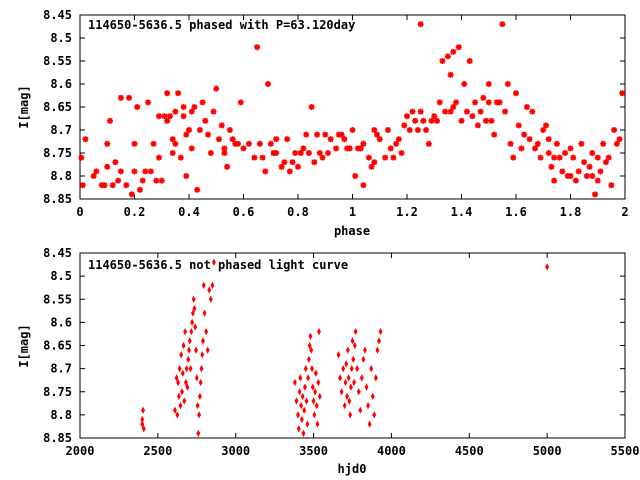 Image resolution: width=640 pixels, height=480 pixels. Describe the element at coordinates (135, 212) in the screenshot. I see `x-tick-label: 0.2` at that location.